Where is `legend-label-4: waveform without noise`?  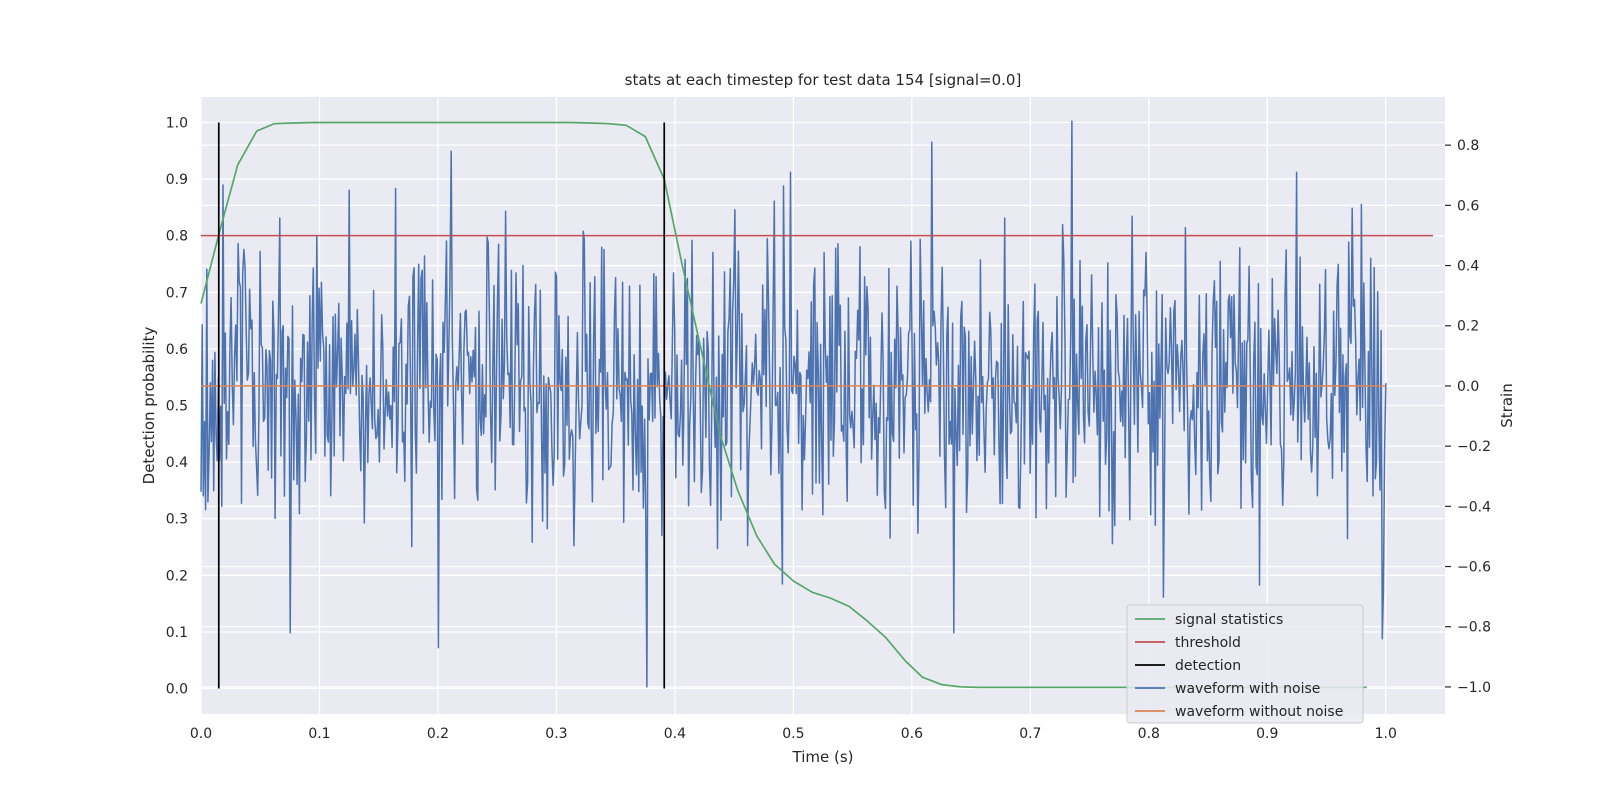 legend-label-4: waveform without noise is located at coordinates (1259, 712).